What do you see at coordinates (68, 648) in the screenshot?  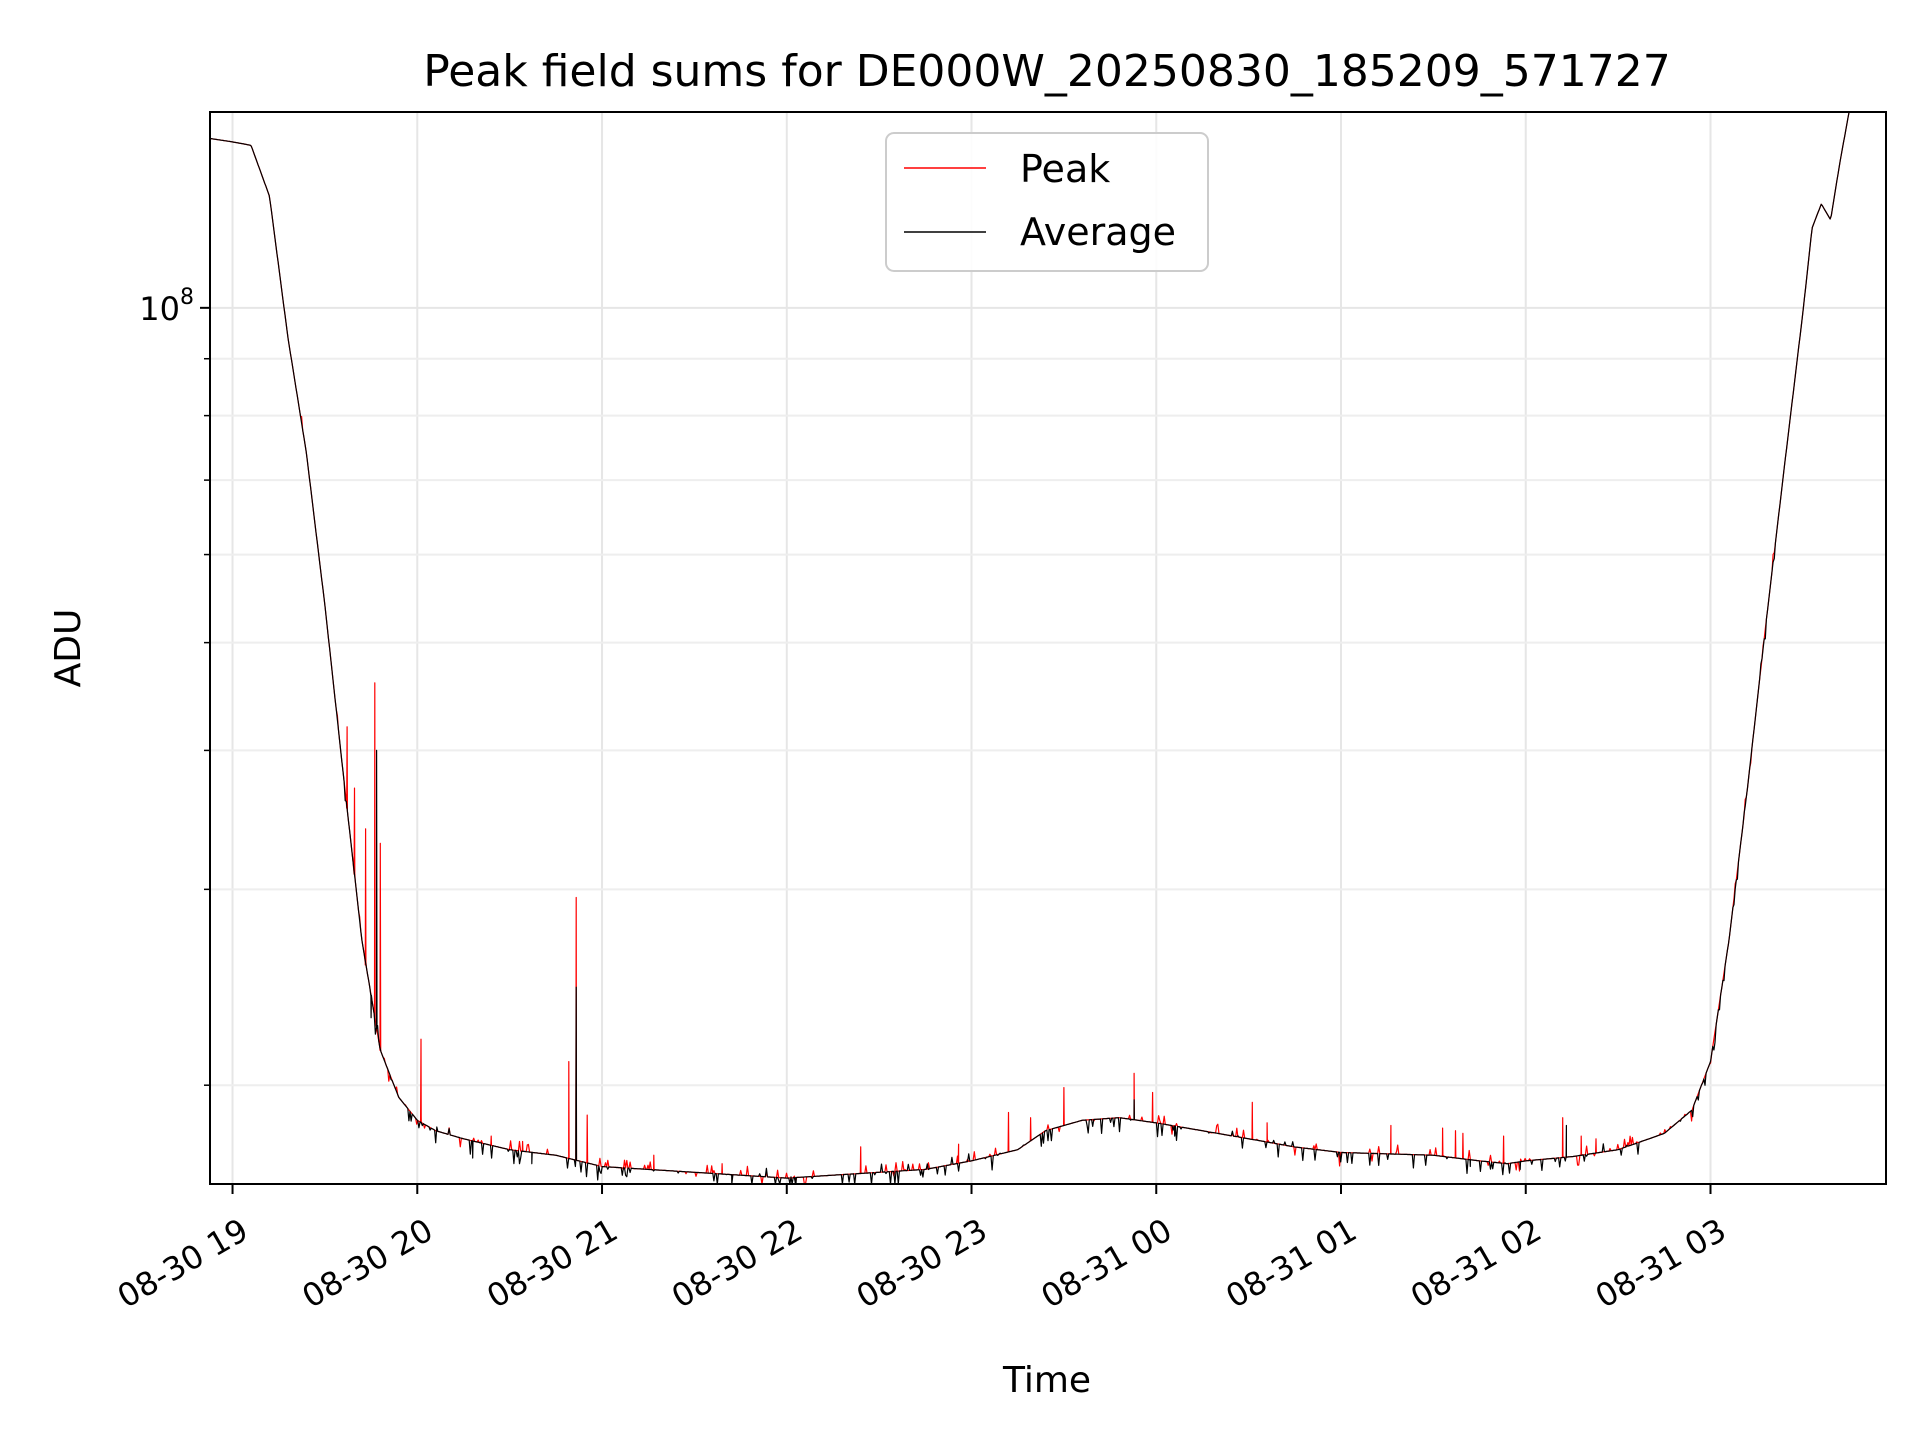 I see `y-axis-label: ADU` at bounding box center [68, 648].